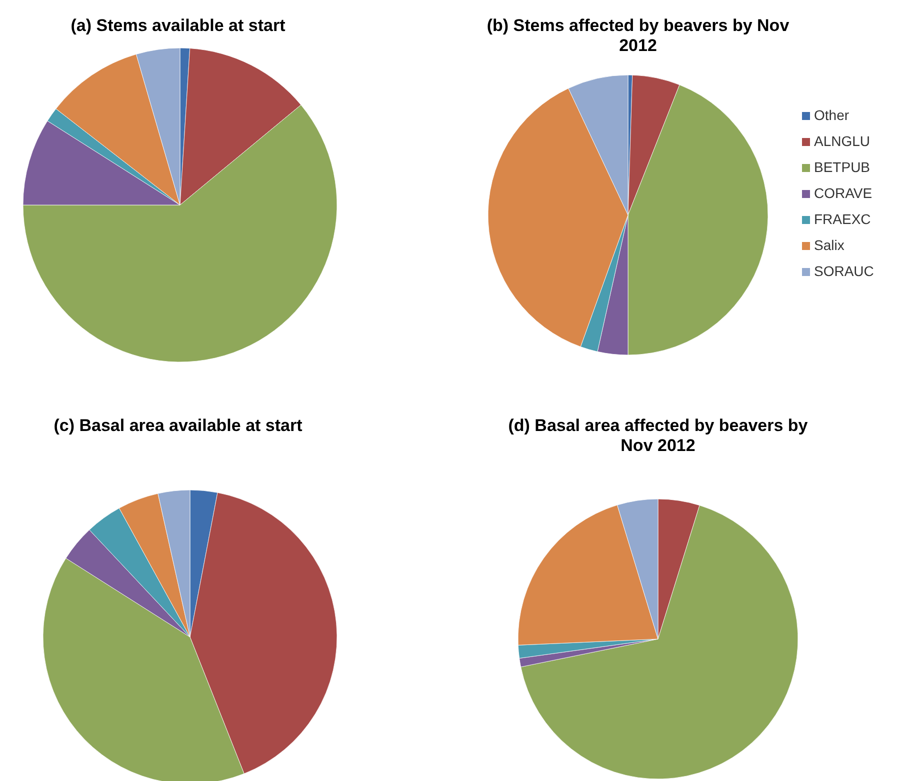  What do you see at coordinates (842, 167) in the screenshot?
I see `legend-label: BETPUB` at bounding box center [842, 167].